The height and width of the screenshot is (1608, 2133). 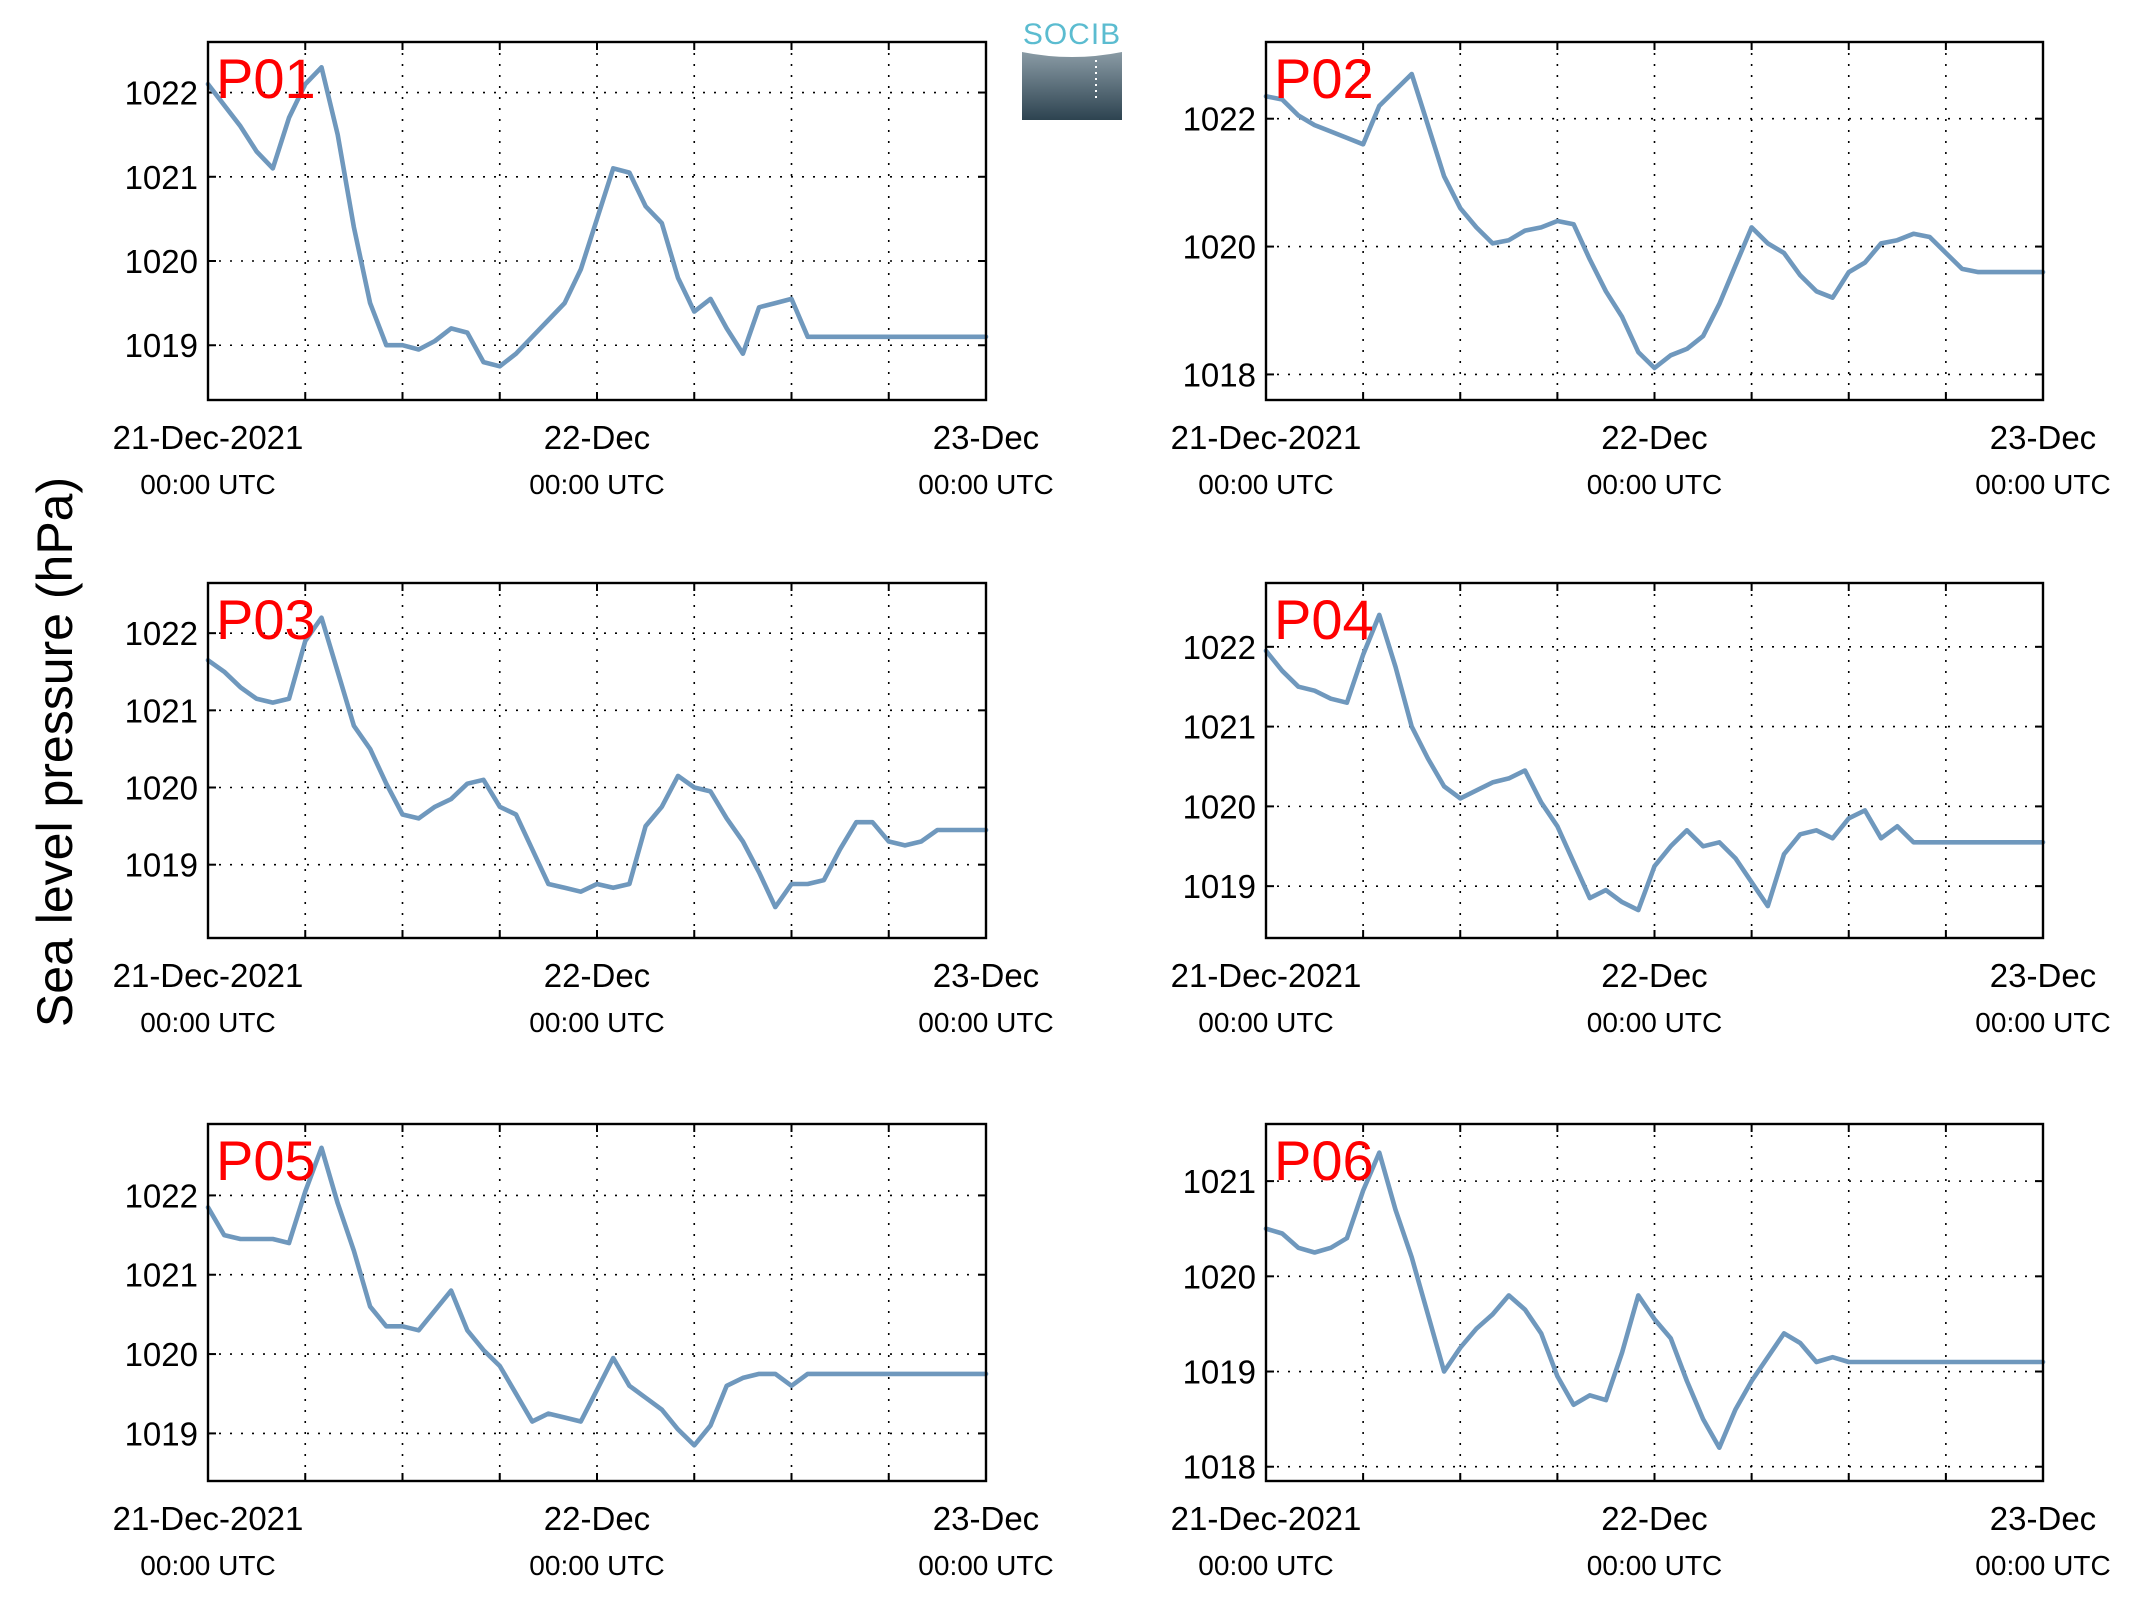 I want to click on series-line-p06, so click(x=1654, y=1300).